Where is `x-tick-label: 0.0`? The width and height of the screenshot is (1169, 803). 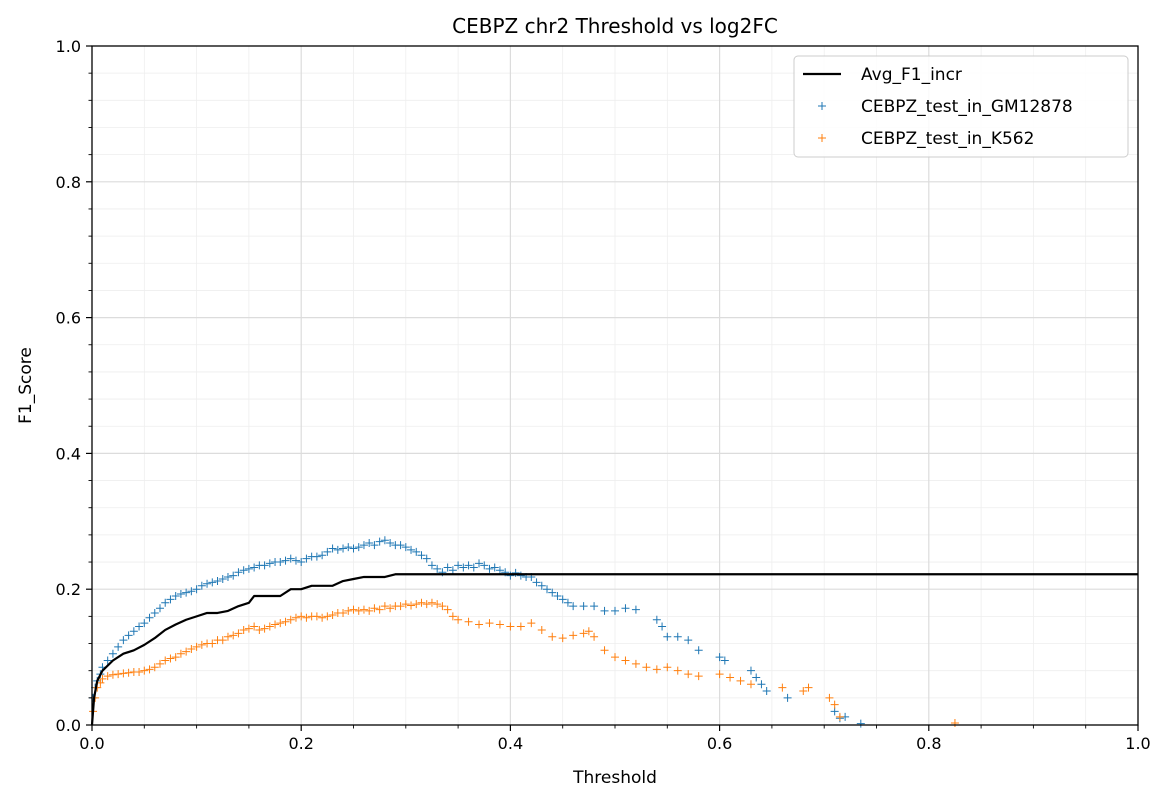
x-tick-label: 0.0 is located at coordinates (91, 743).